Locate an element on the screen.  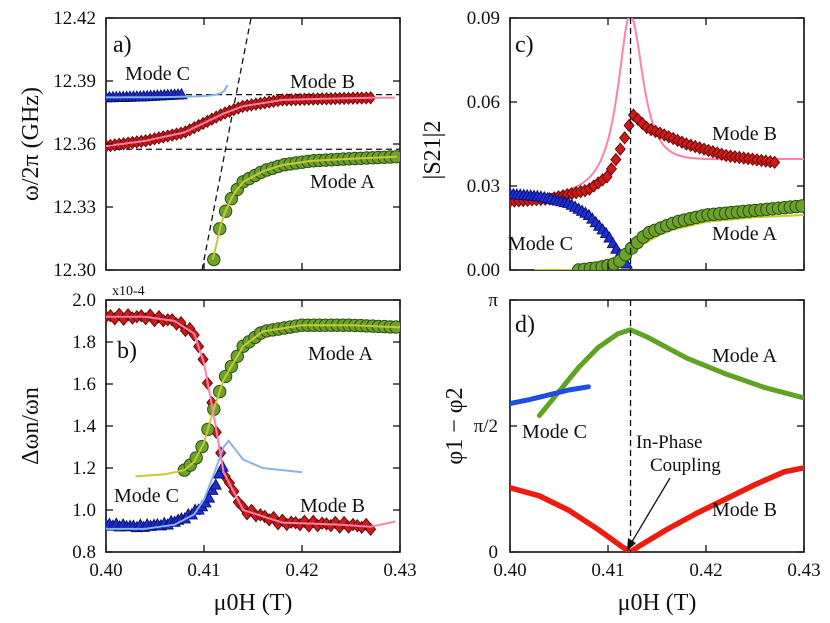
panel-c-ytick-label: 0.03 is located at coordinates (483, 186).